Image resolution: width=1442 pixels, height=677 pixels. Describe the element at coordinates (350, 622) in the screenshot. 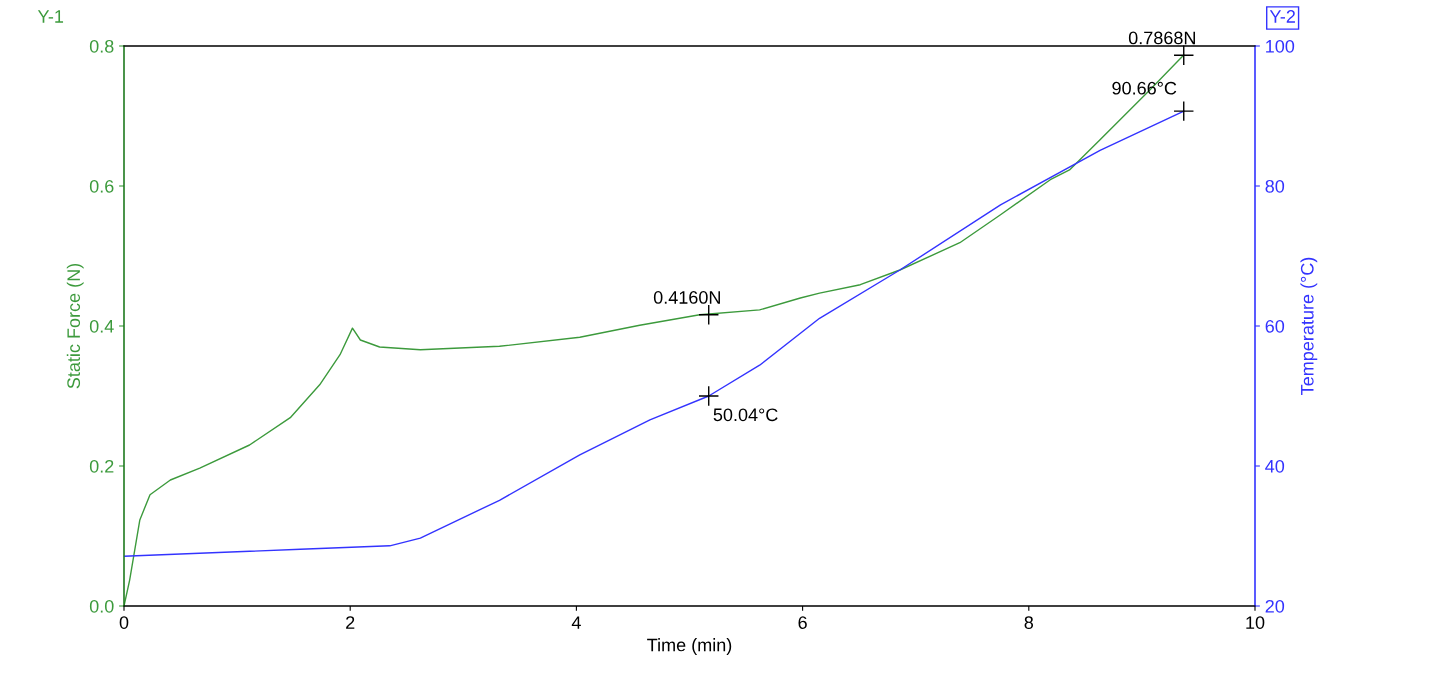

I see `x-tick-label: 2` at that location.